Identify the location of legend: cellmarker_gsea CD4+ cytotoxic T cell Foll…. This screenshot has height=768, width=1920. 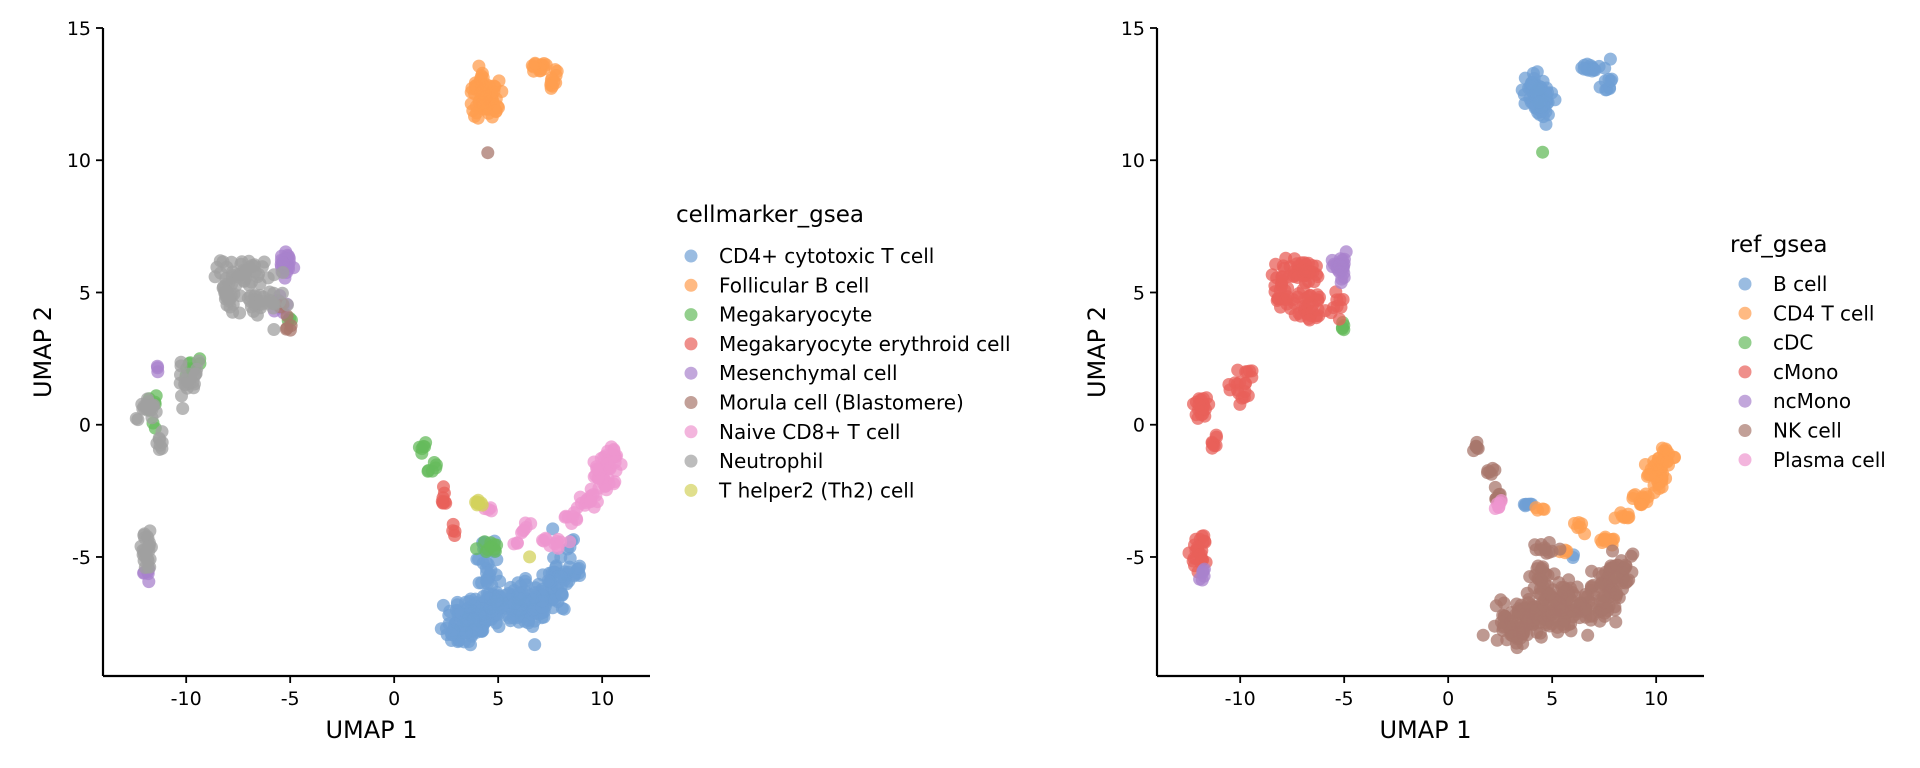
(843, 352).